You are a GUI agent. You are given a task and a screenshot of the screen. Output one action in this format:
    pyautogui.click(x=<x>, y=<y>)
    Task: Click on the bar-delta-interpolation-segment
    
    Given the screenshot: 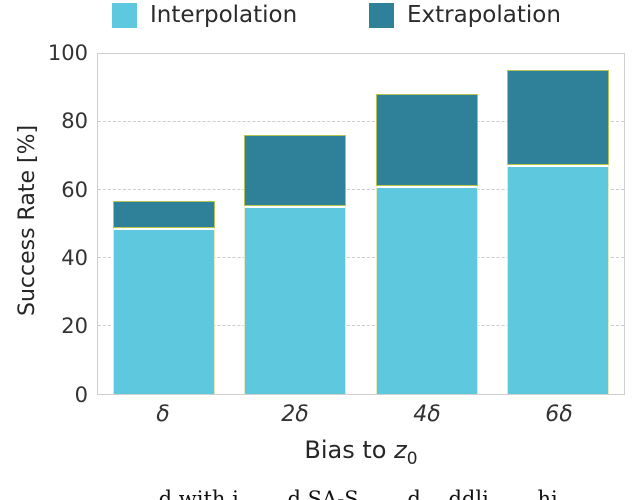 What is the action you would take?
    pyautogui.click(x=163, y=310)
    